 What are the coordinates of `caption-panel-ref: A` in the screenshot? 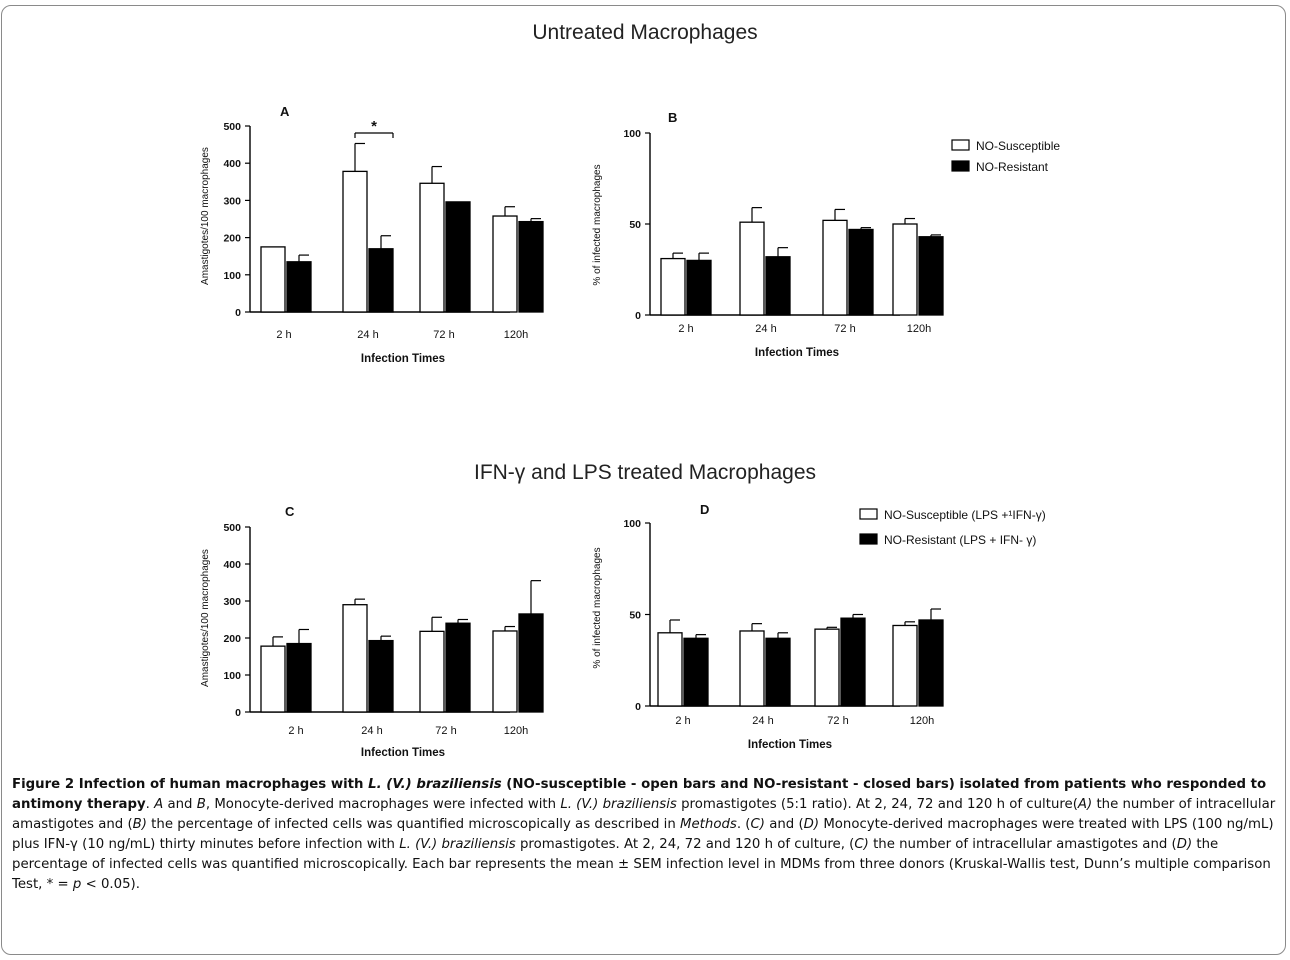 It's located at (159, 804).